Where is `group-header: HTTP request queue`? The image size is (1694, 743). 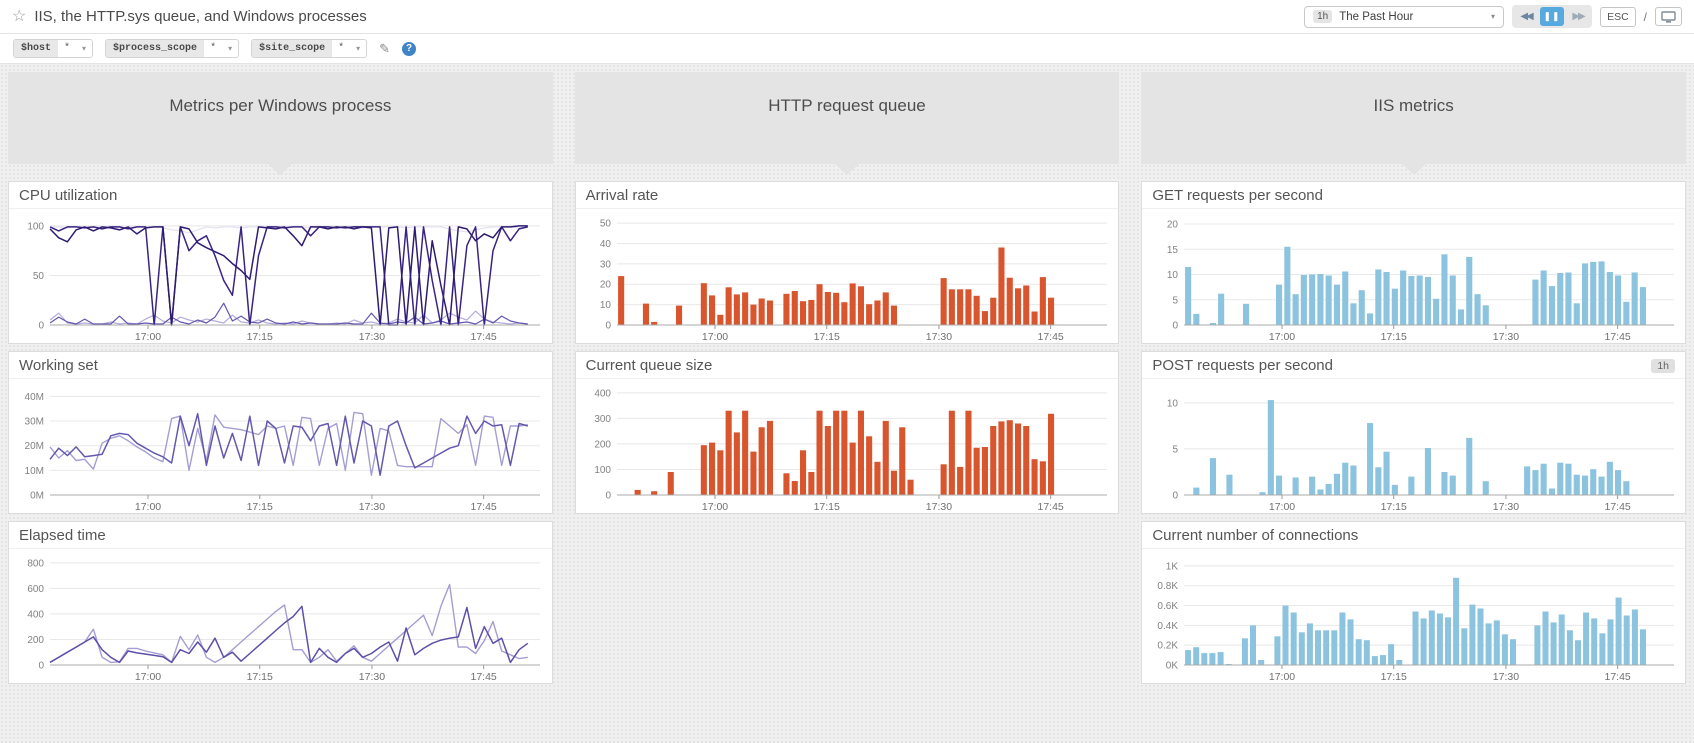
group-header: HTTP request queue is located at coordinates (847, 123).